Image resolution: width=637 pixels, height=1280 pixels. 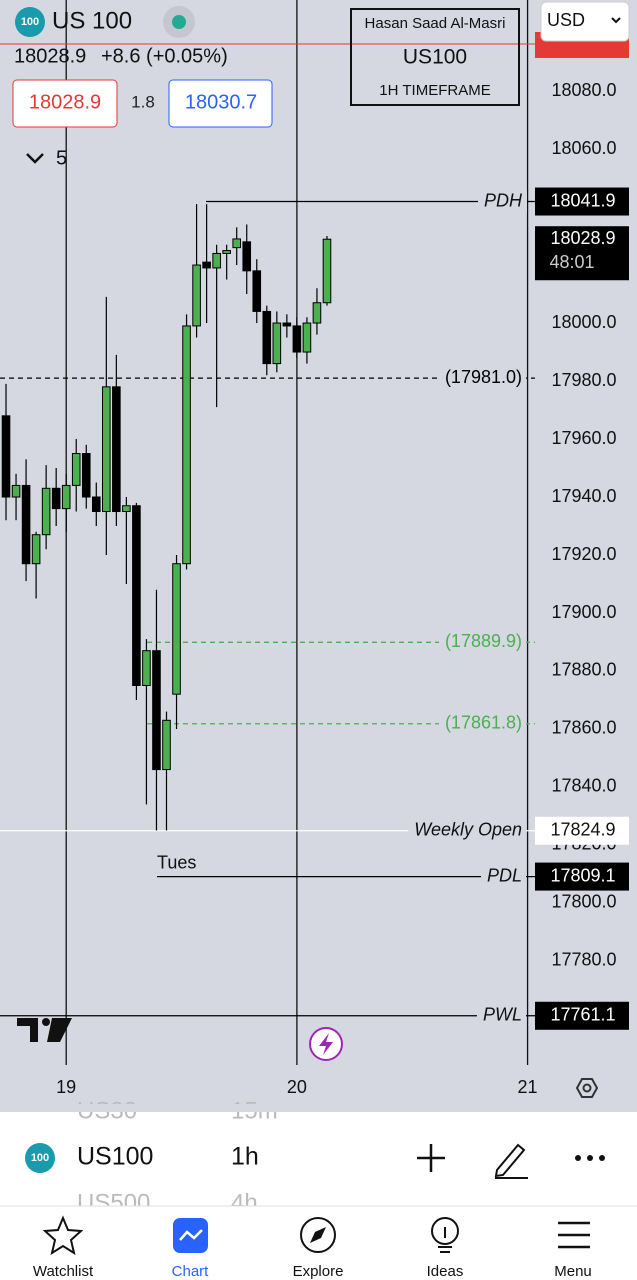 I want to click on currency-chevron, so click(x=616, y=20).